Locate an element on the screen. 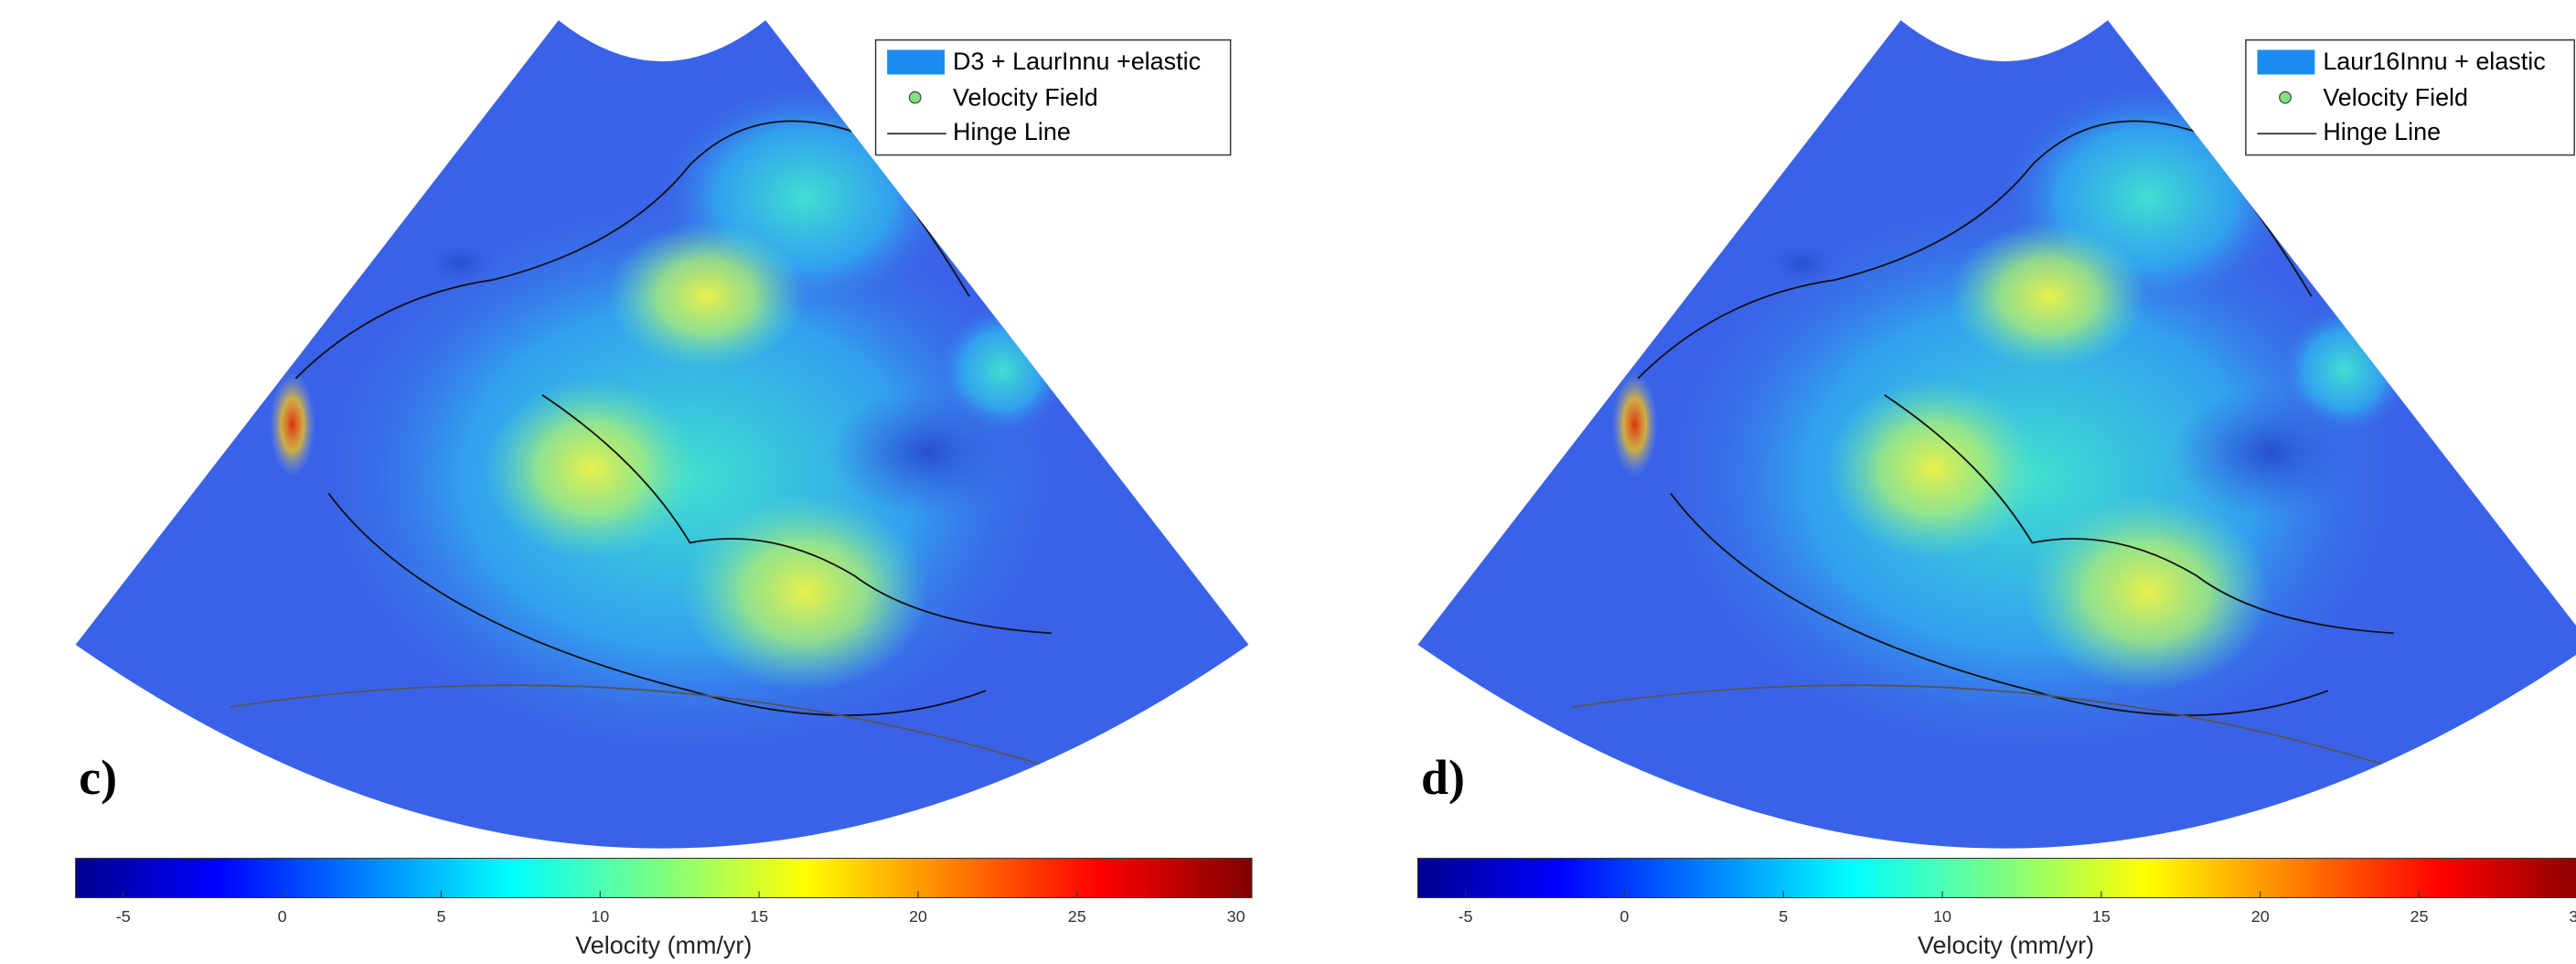 The image size is (2576, 964). legend-label: Laur16Innu + elastic is located at coordinates (2434, 61).